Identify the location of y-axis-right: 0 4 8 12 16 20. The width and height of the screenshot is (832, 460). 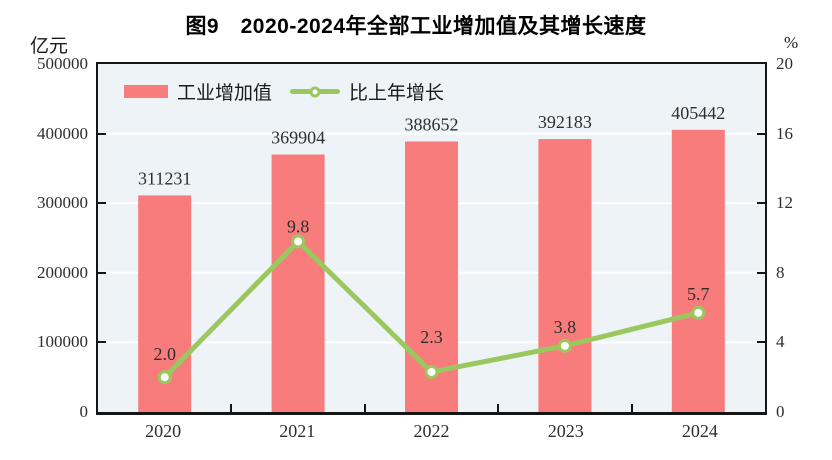
(801, 237).